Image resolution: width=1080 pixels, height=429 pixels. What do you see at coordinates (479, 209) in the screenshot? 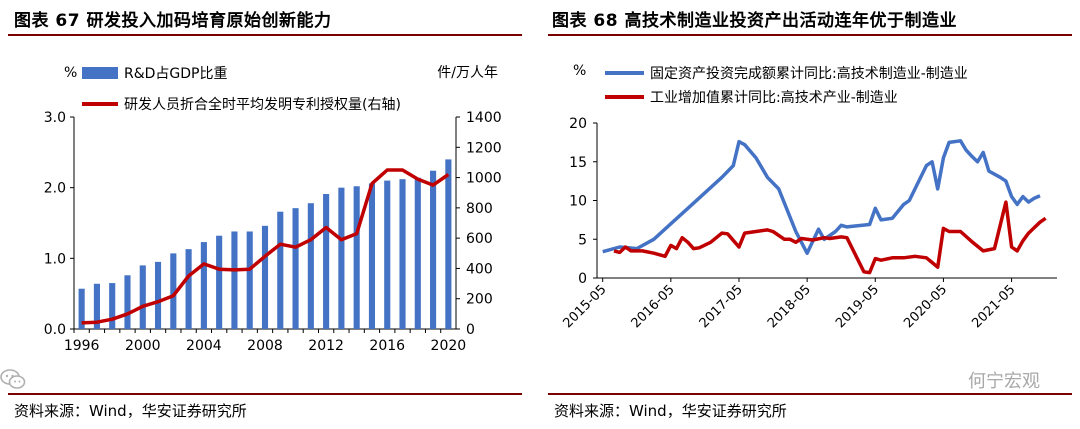
I see `y-right-tick-label: 800` at bounding box center [479, 209].